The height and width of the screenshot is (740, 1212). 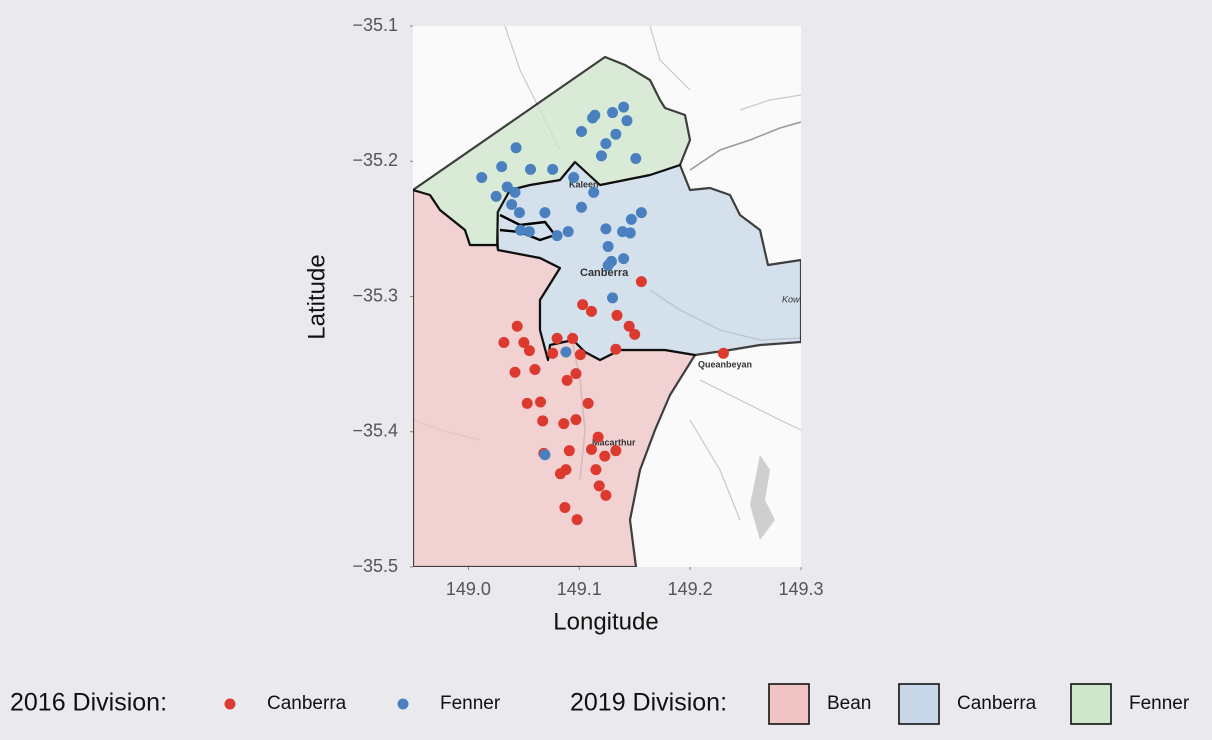 I want to click on map-label: Kaleen, so click(x=584, y=184).